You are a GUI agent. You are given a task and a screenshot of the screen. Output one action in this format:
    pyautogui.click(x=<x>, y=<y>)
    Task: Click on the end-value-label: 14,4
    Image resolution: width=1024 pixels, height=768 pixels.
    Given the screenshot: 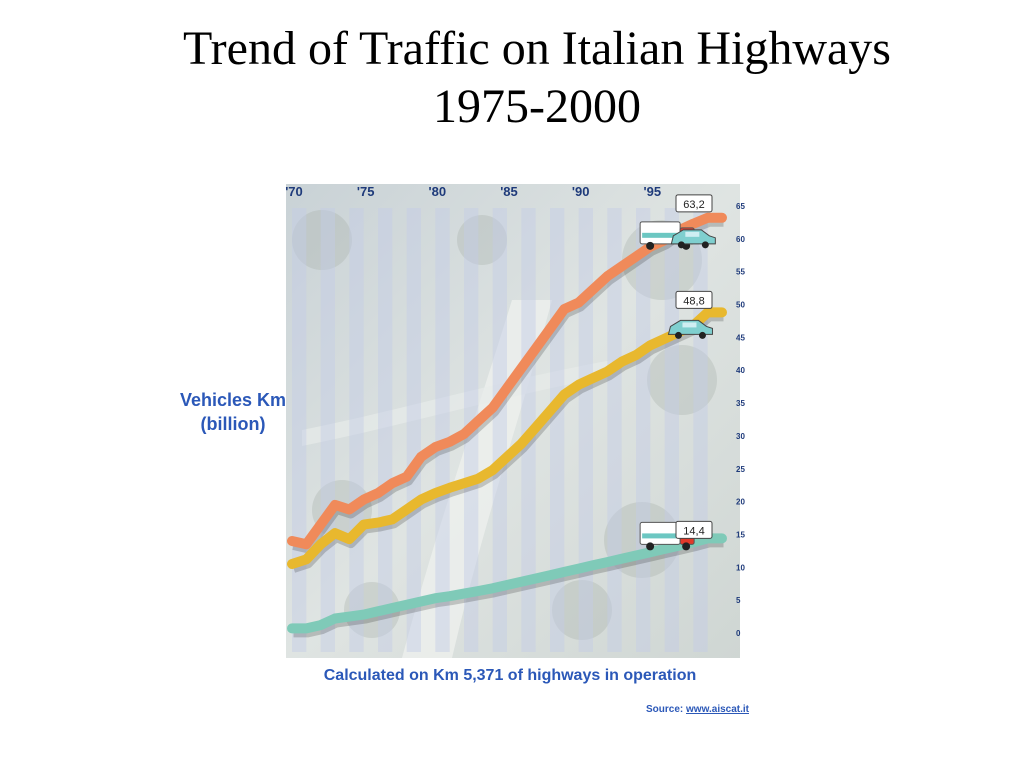 What is the action you would take?
    pyautogui.click(x=694, y=529)
    